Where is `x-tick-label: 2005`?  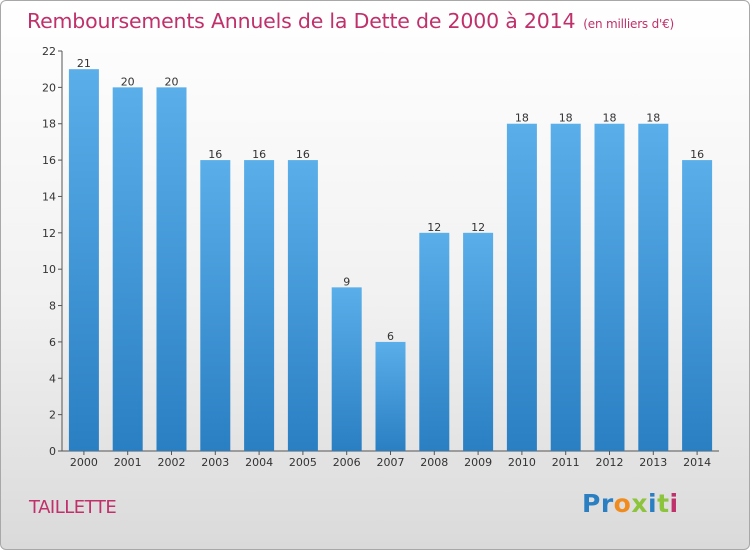
x-tick-label: 2005 is located at coordinates (303, 462).